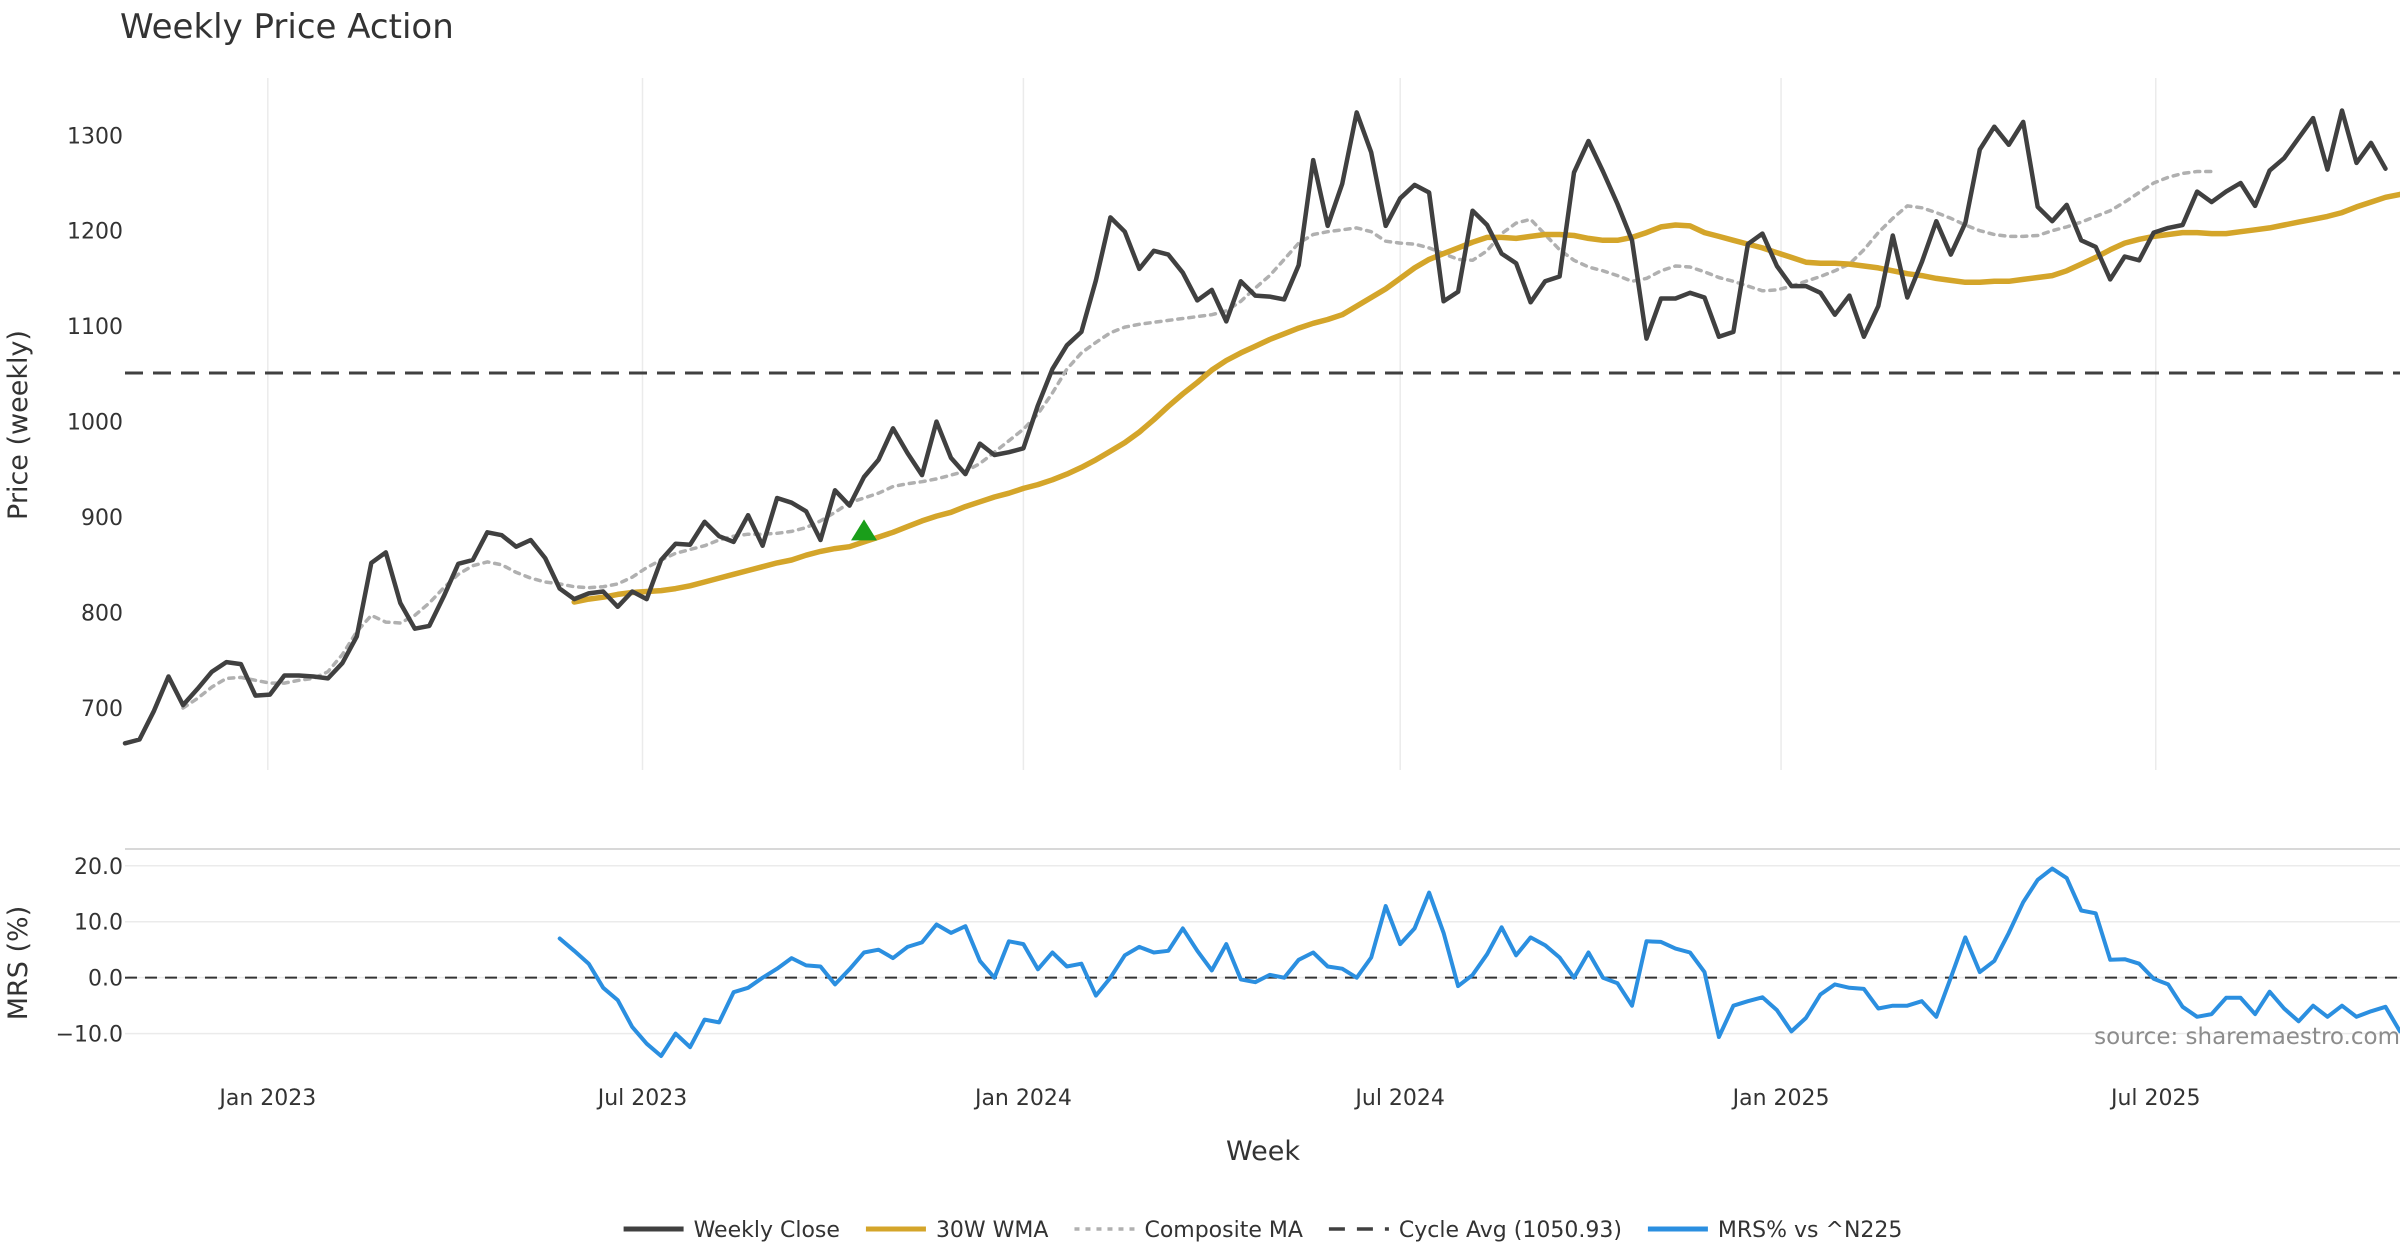 This screenshot has width=2400, height=1260. I want to click on price-y-tick-label: 800, so click(102, 614).